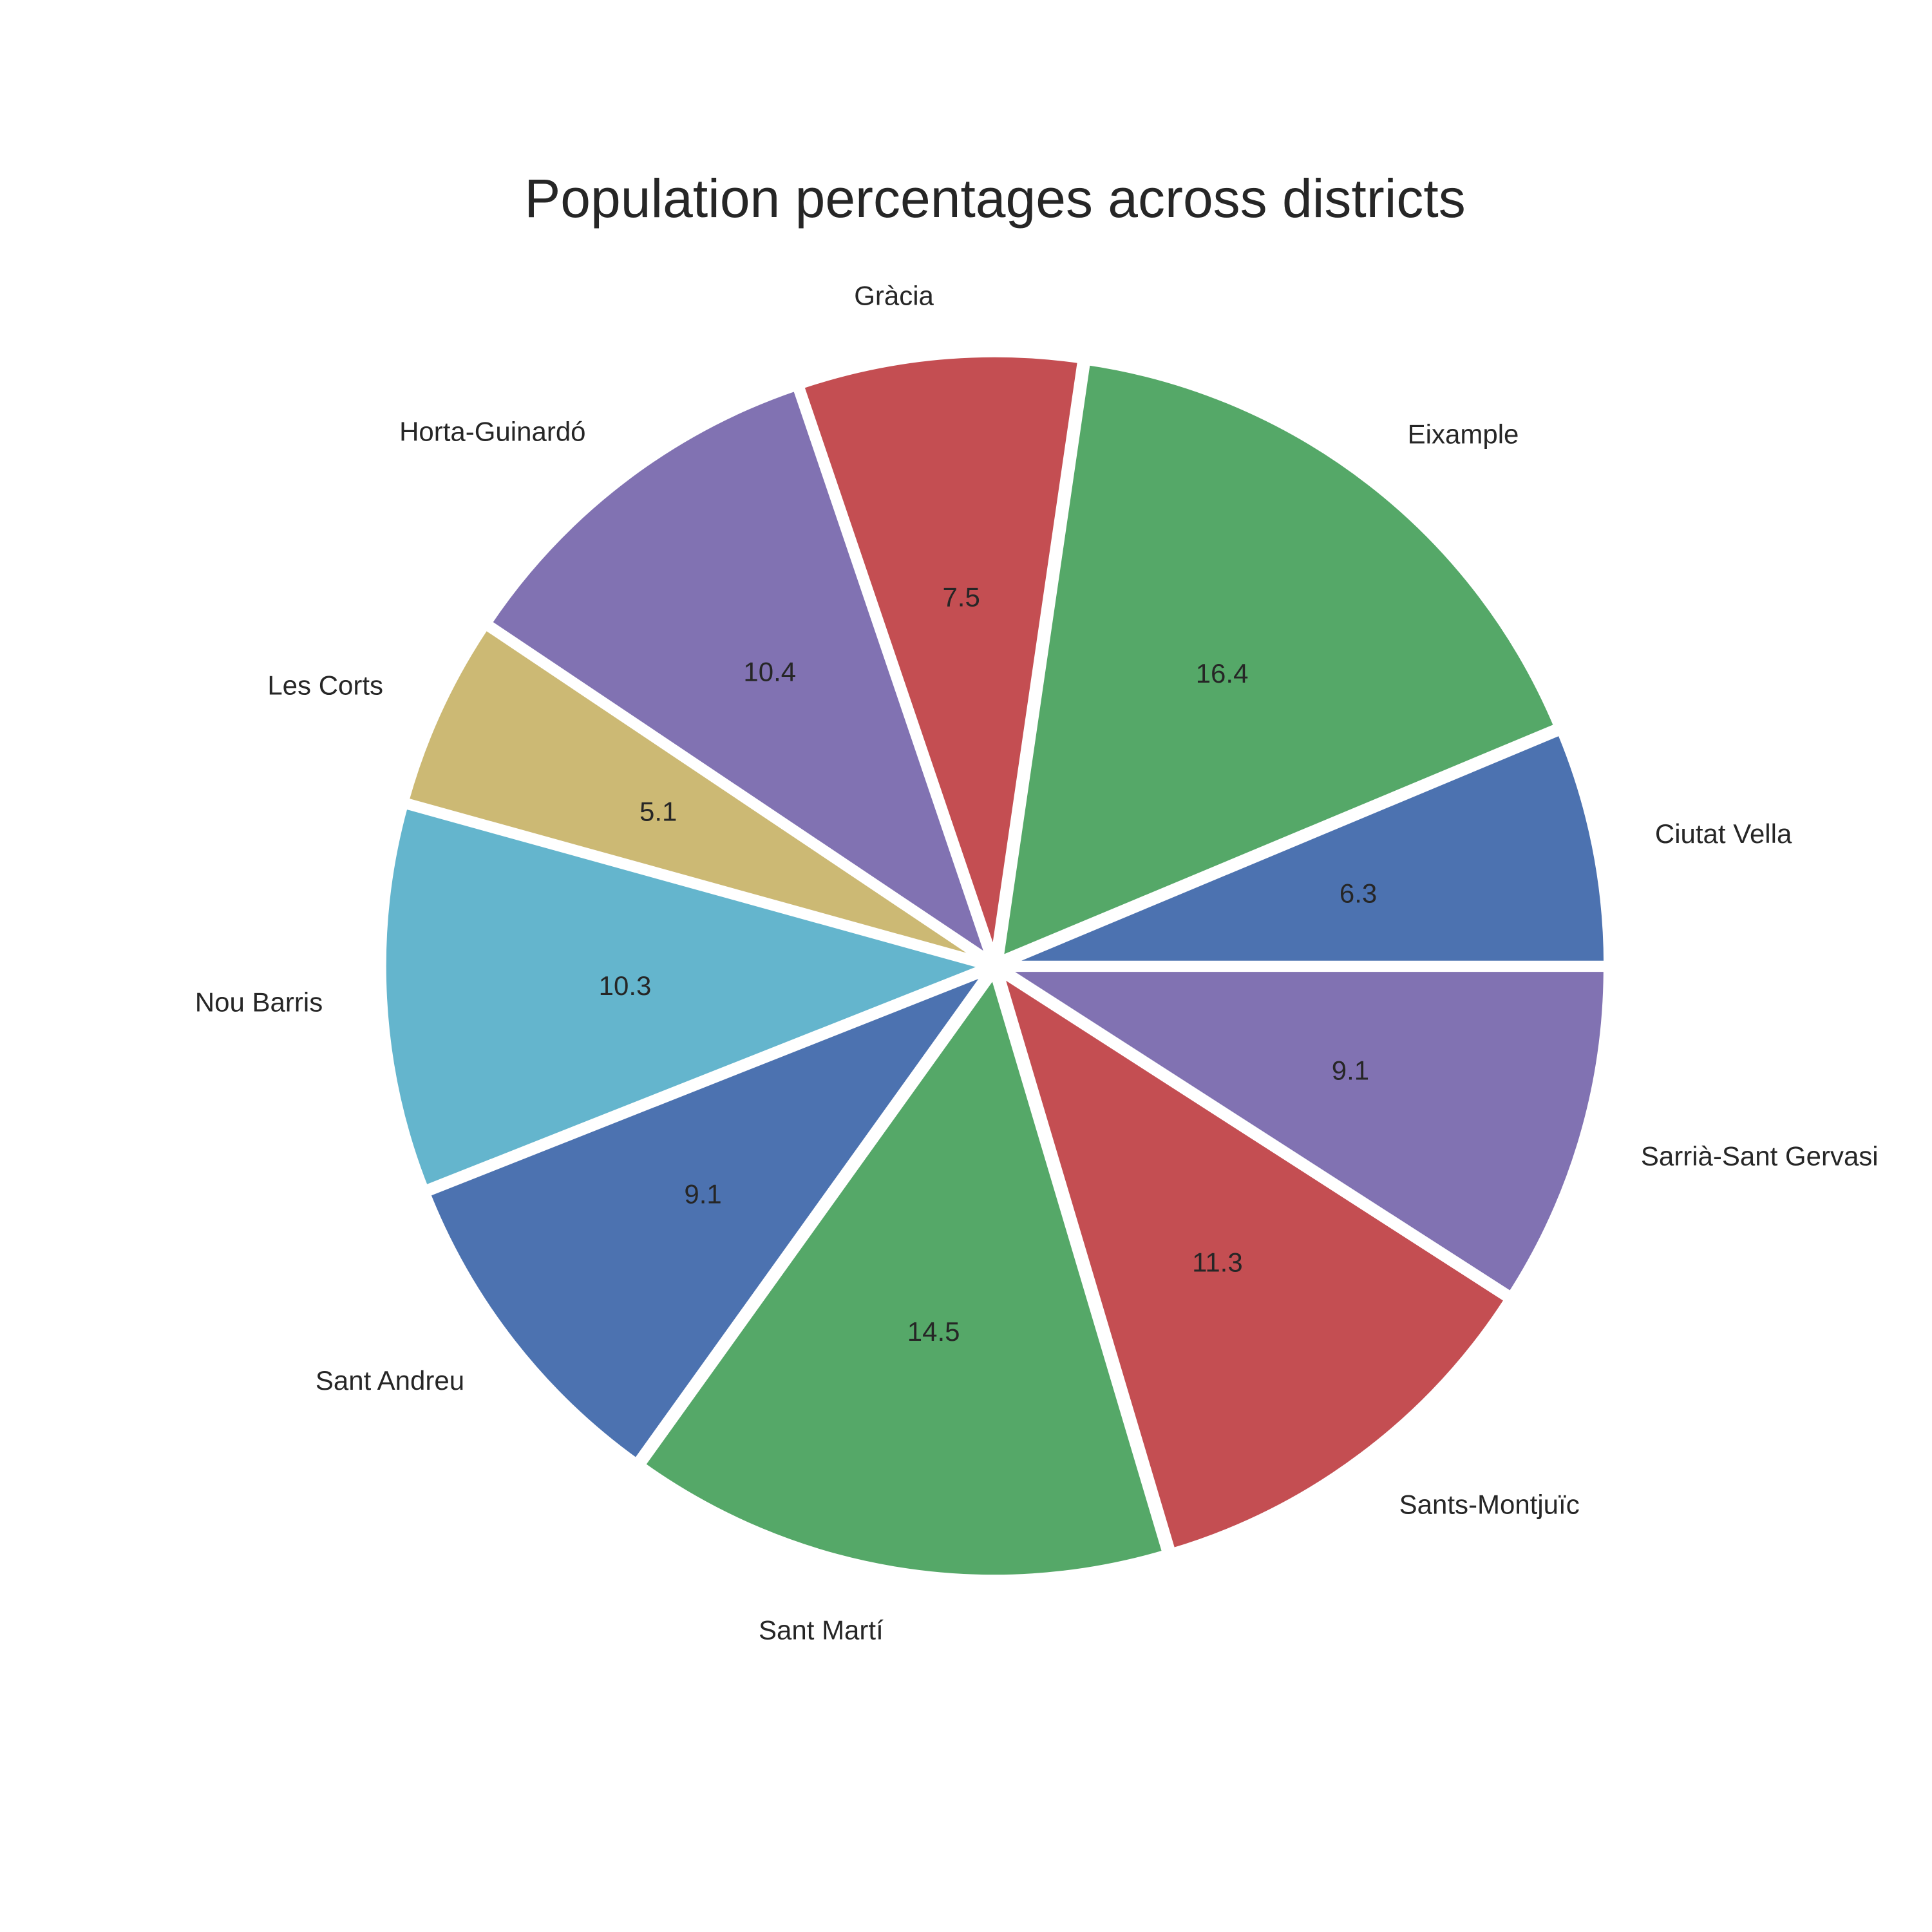 This screenshot has width=1932, height=1932. What do you see at coordinates (961, 597) in the screenshot?
I see `value-label-gracia: 7.5` at bounding box center [961, 597].